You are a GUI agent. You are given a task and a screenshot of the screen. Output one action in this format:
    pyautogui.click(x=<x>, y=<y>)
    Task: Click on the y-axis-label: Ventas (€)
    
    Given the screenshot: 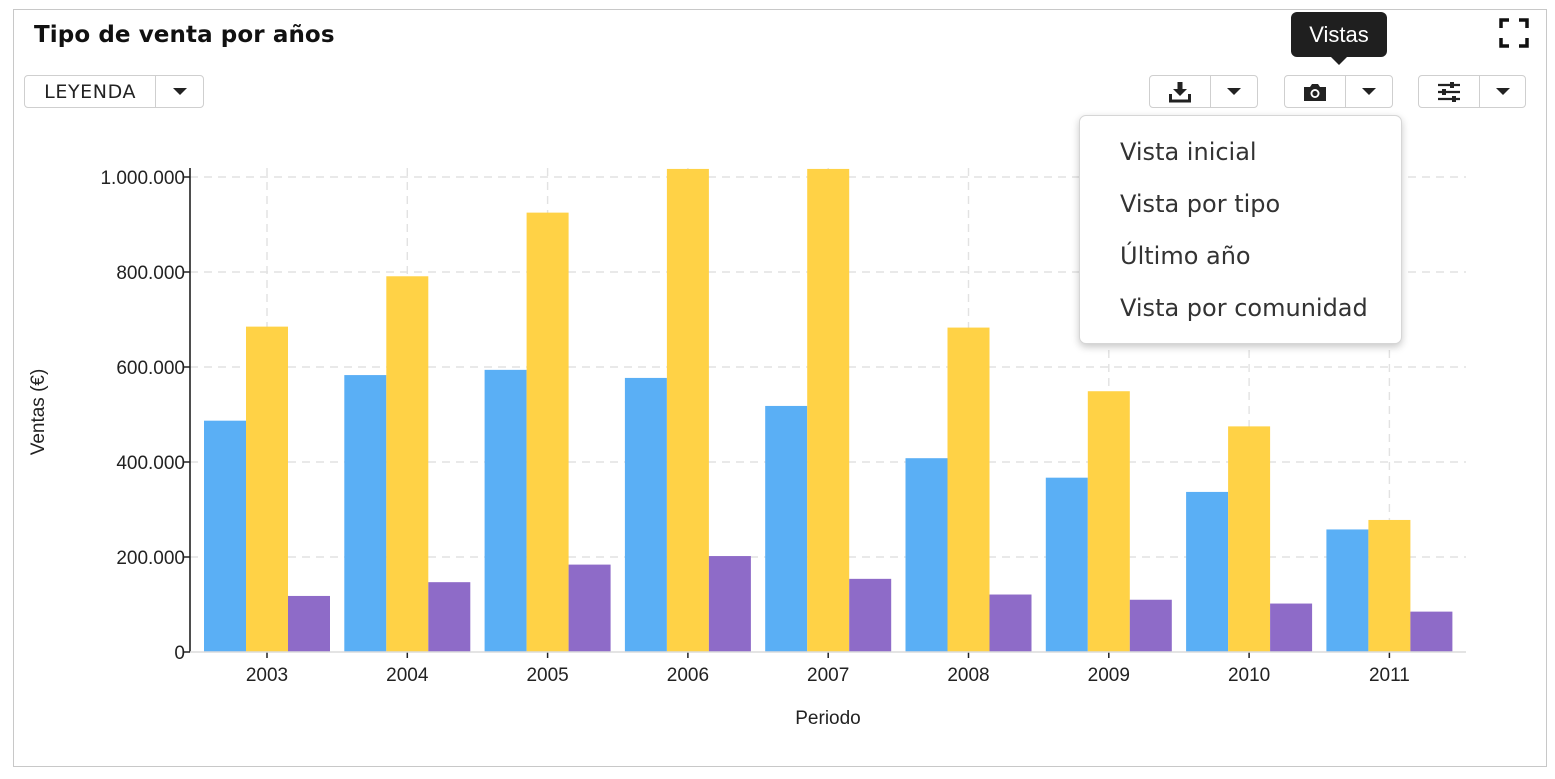 What is the action you would take?
    pyautogui.click(x=38, y=412)
    